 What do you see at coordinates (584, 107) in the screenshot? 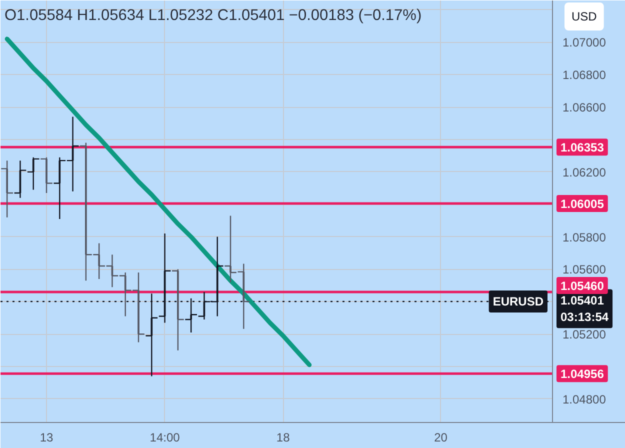
I see `y-tick-label: 1.06600` at bounding box center [584, 107].